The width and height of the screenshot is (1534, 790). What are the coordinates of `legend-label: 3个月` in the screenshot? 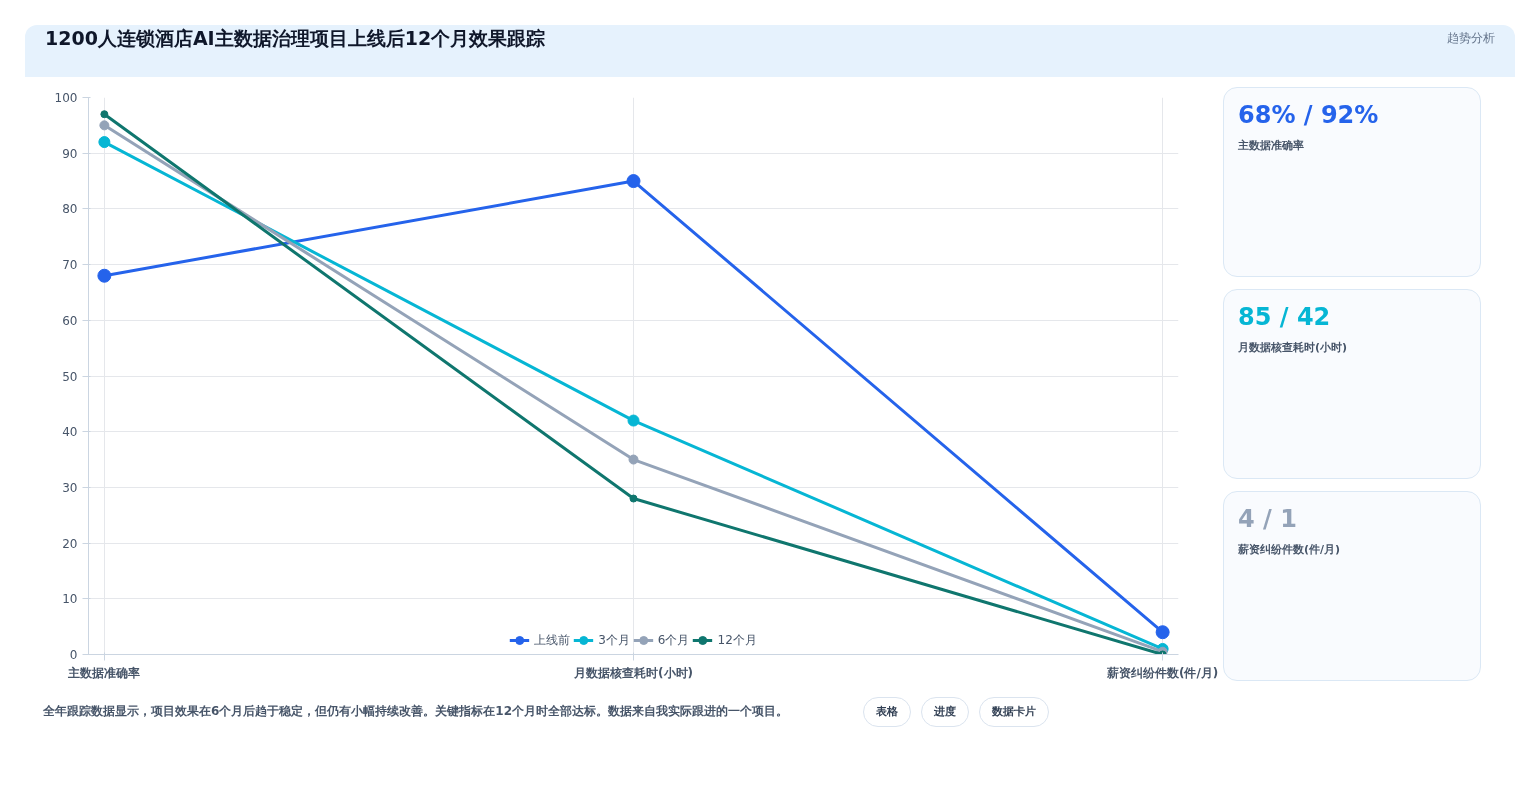 It's located at (614, 640).